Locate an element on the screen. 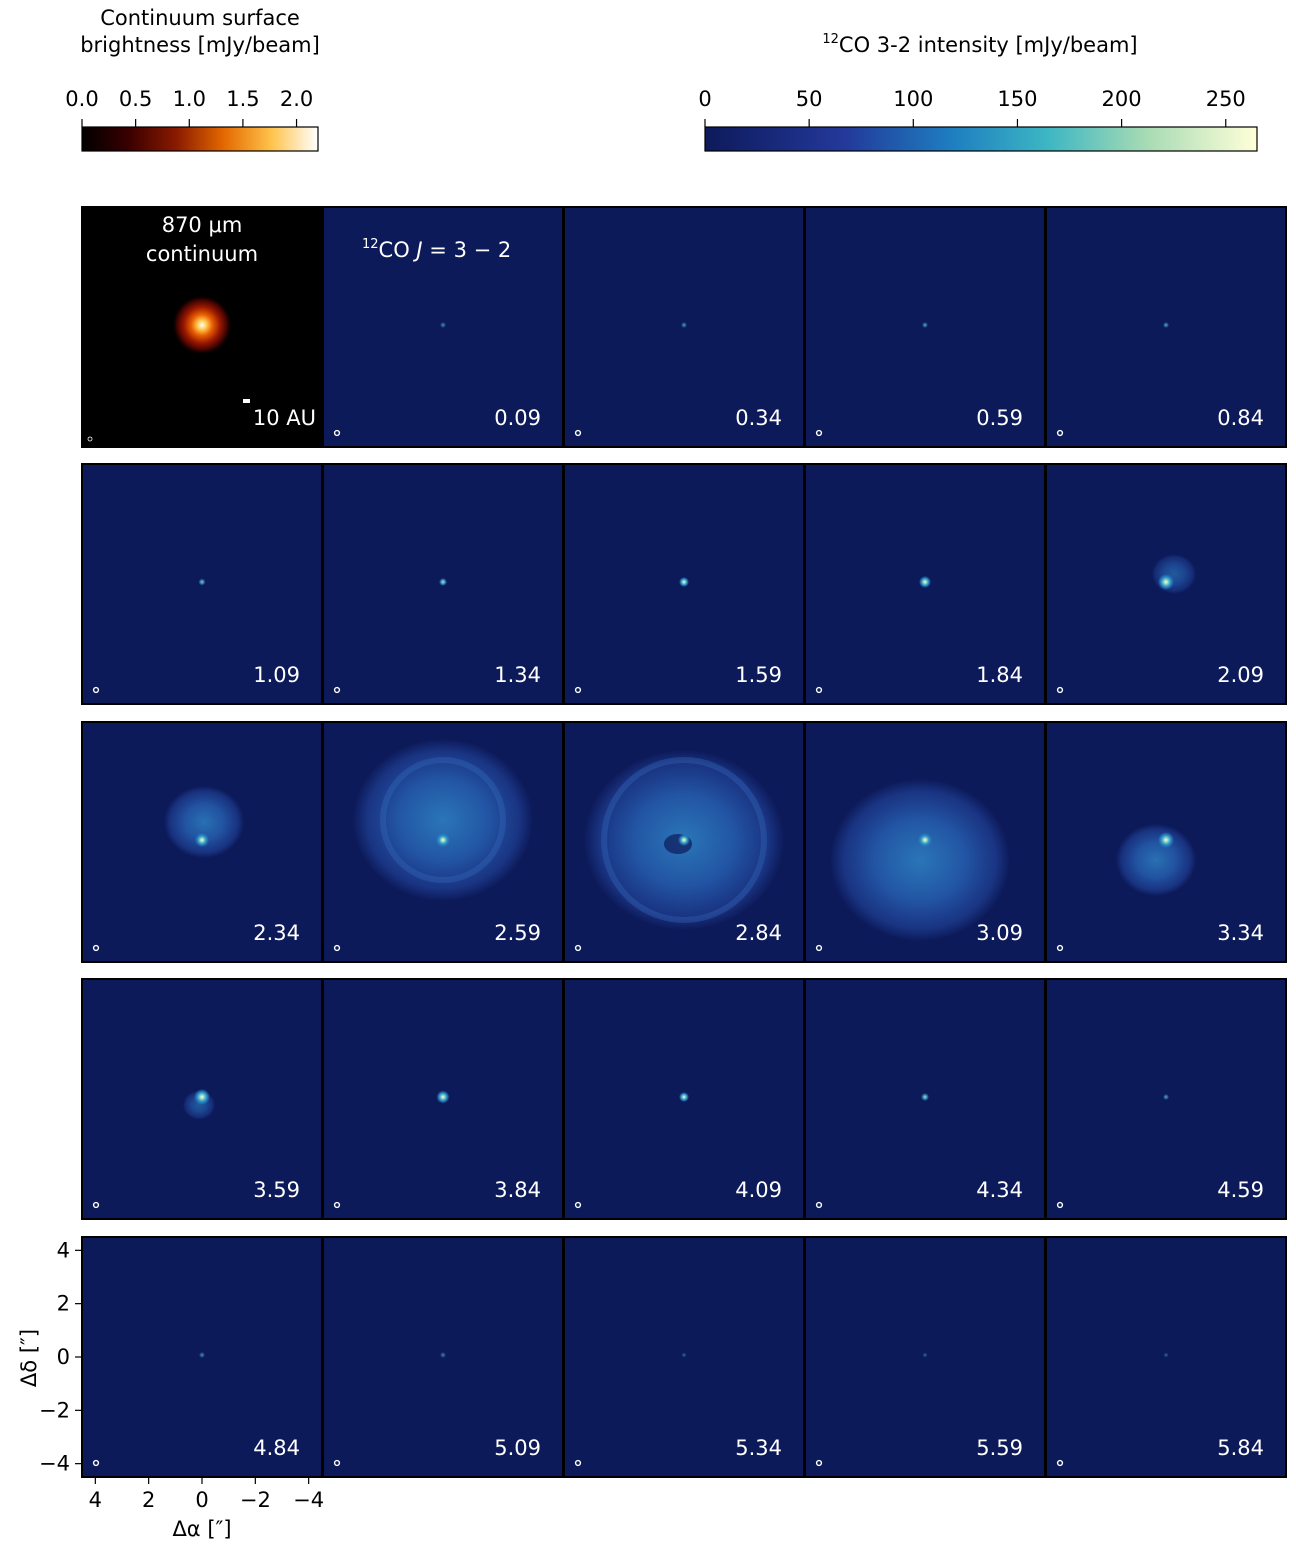 The width and height of the screenshot is (1296, 1547). channel-velocity-label: 2.34 is located at coordinates (276, 933).